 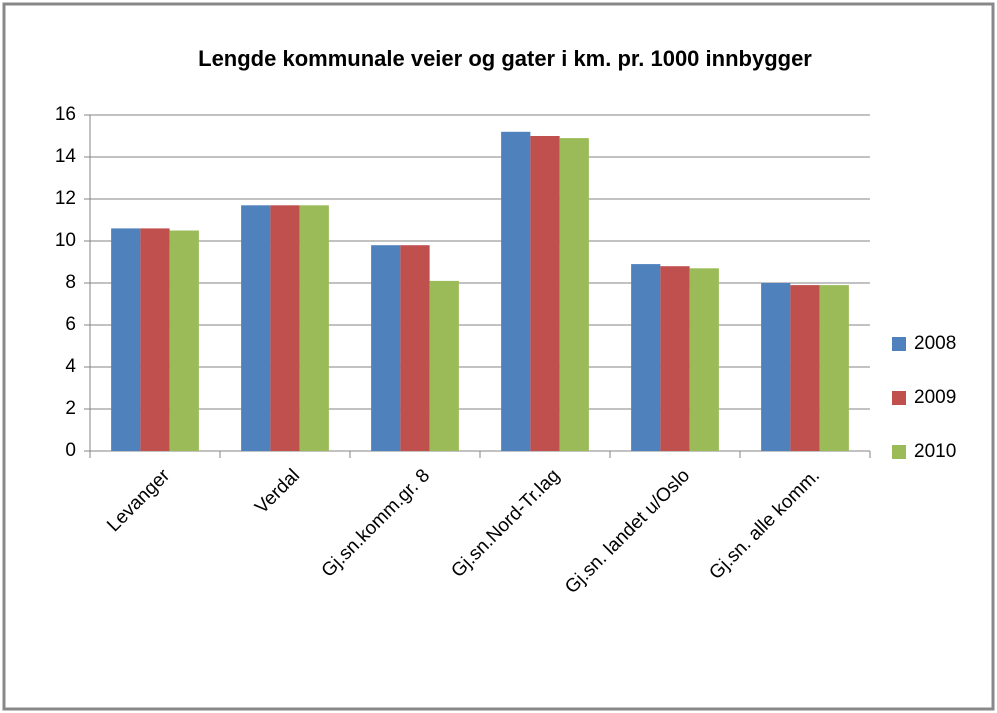 I want to click on legend-label: 2010, so click(x=935, y=451).